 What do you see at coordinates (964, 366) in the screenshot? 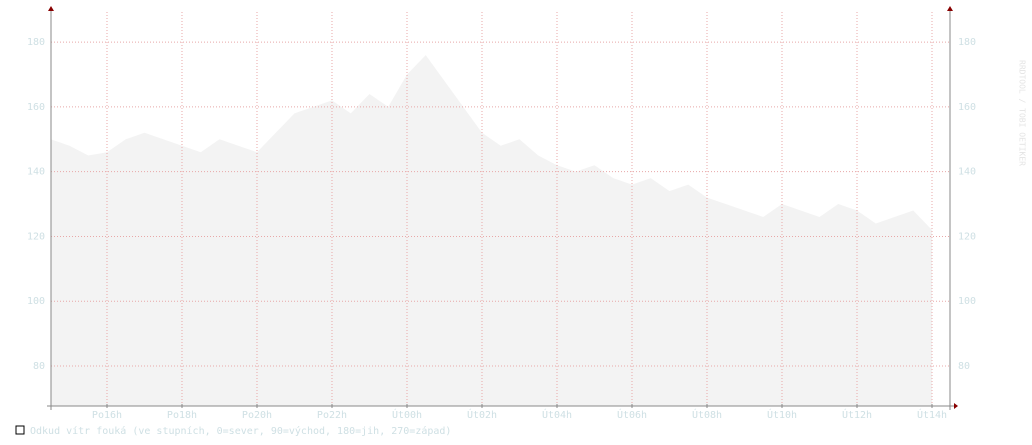
I see `y2-tick-label: 80` at bounding box center [964, 366].